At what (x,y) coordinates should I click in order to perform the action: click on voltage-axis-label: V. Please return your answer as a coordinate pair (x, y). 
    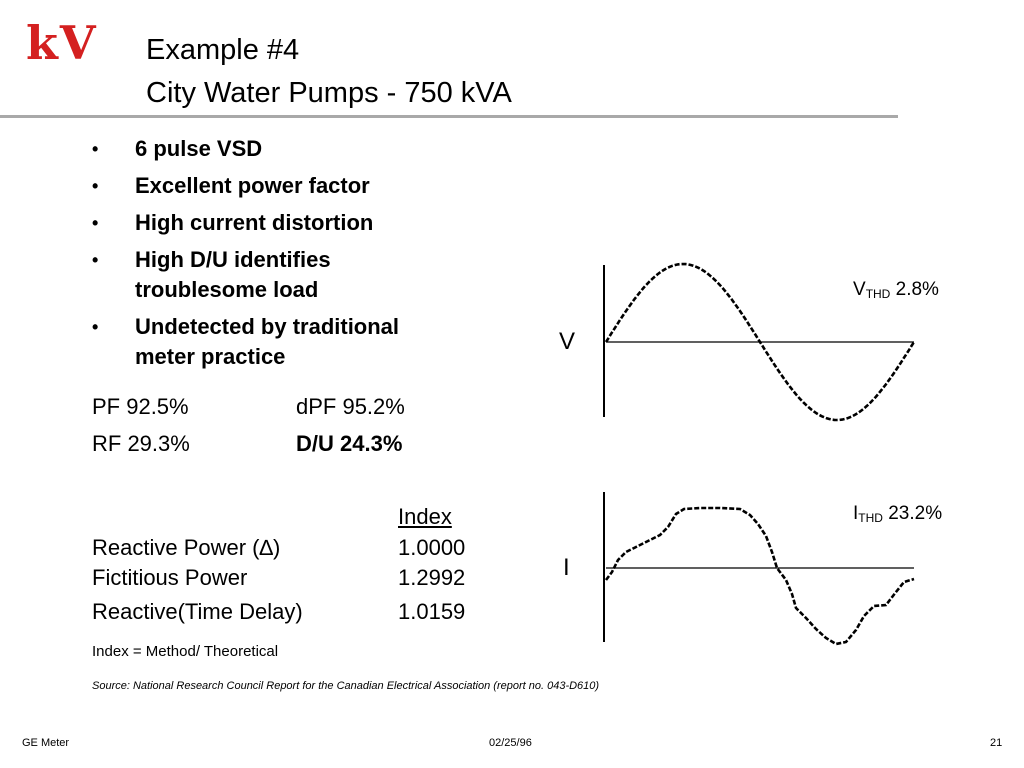
    Looking at the image, I should click on (567, 341).